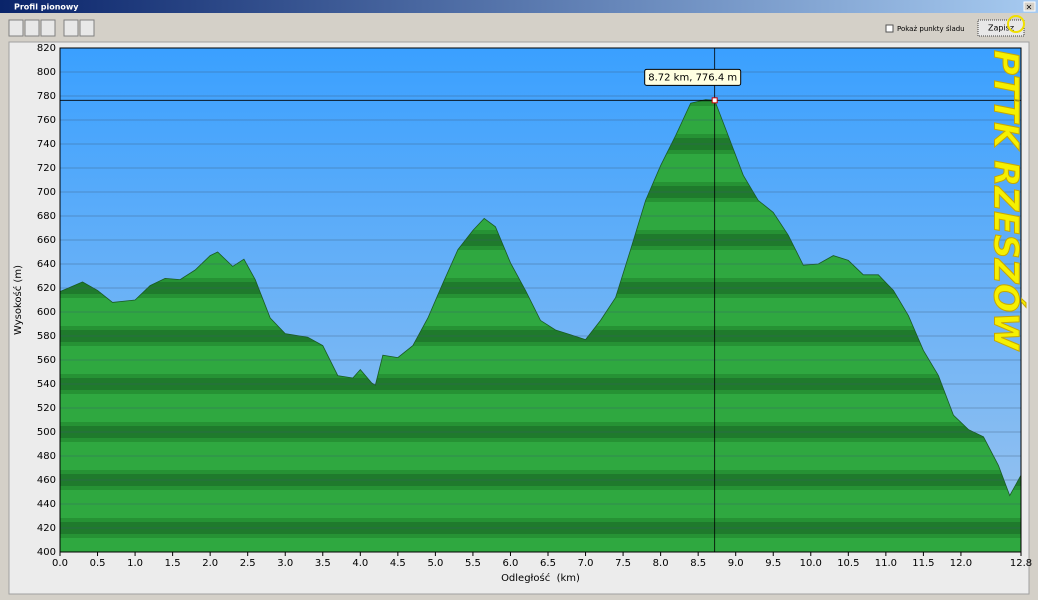 The height and width of the screenshot is (600, 1038). Describe the element at coordinates (548, 563) in the screenshot. I see `x-tick-label: 6.5` at that location.